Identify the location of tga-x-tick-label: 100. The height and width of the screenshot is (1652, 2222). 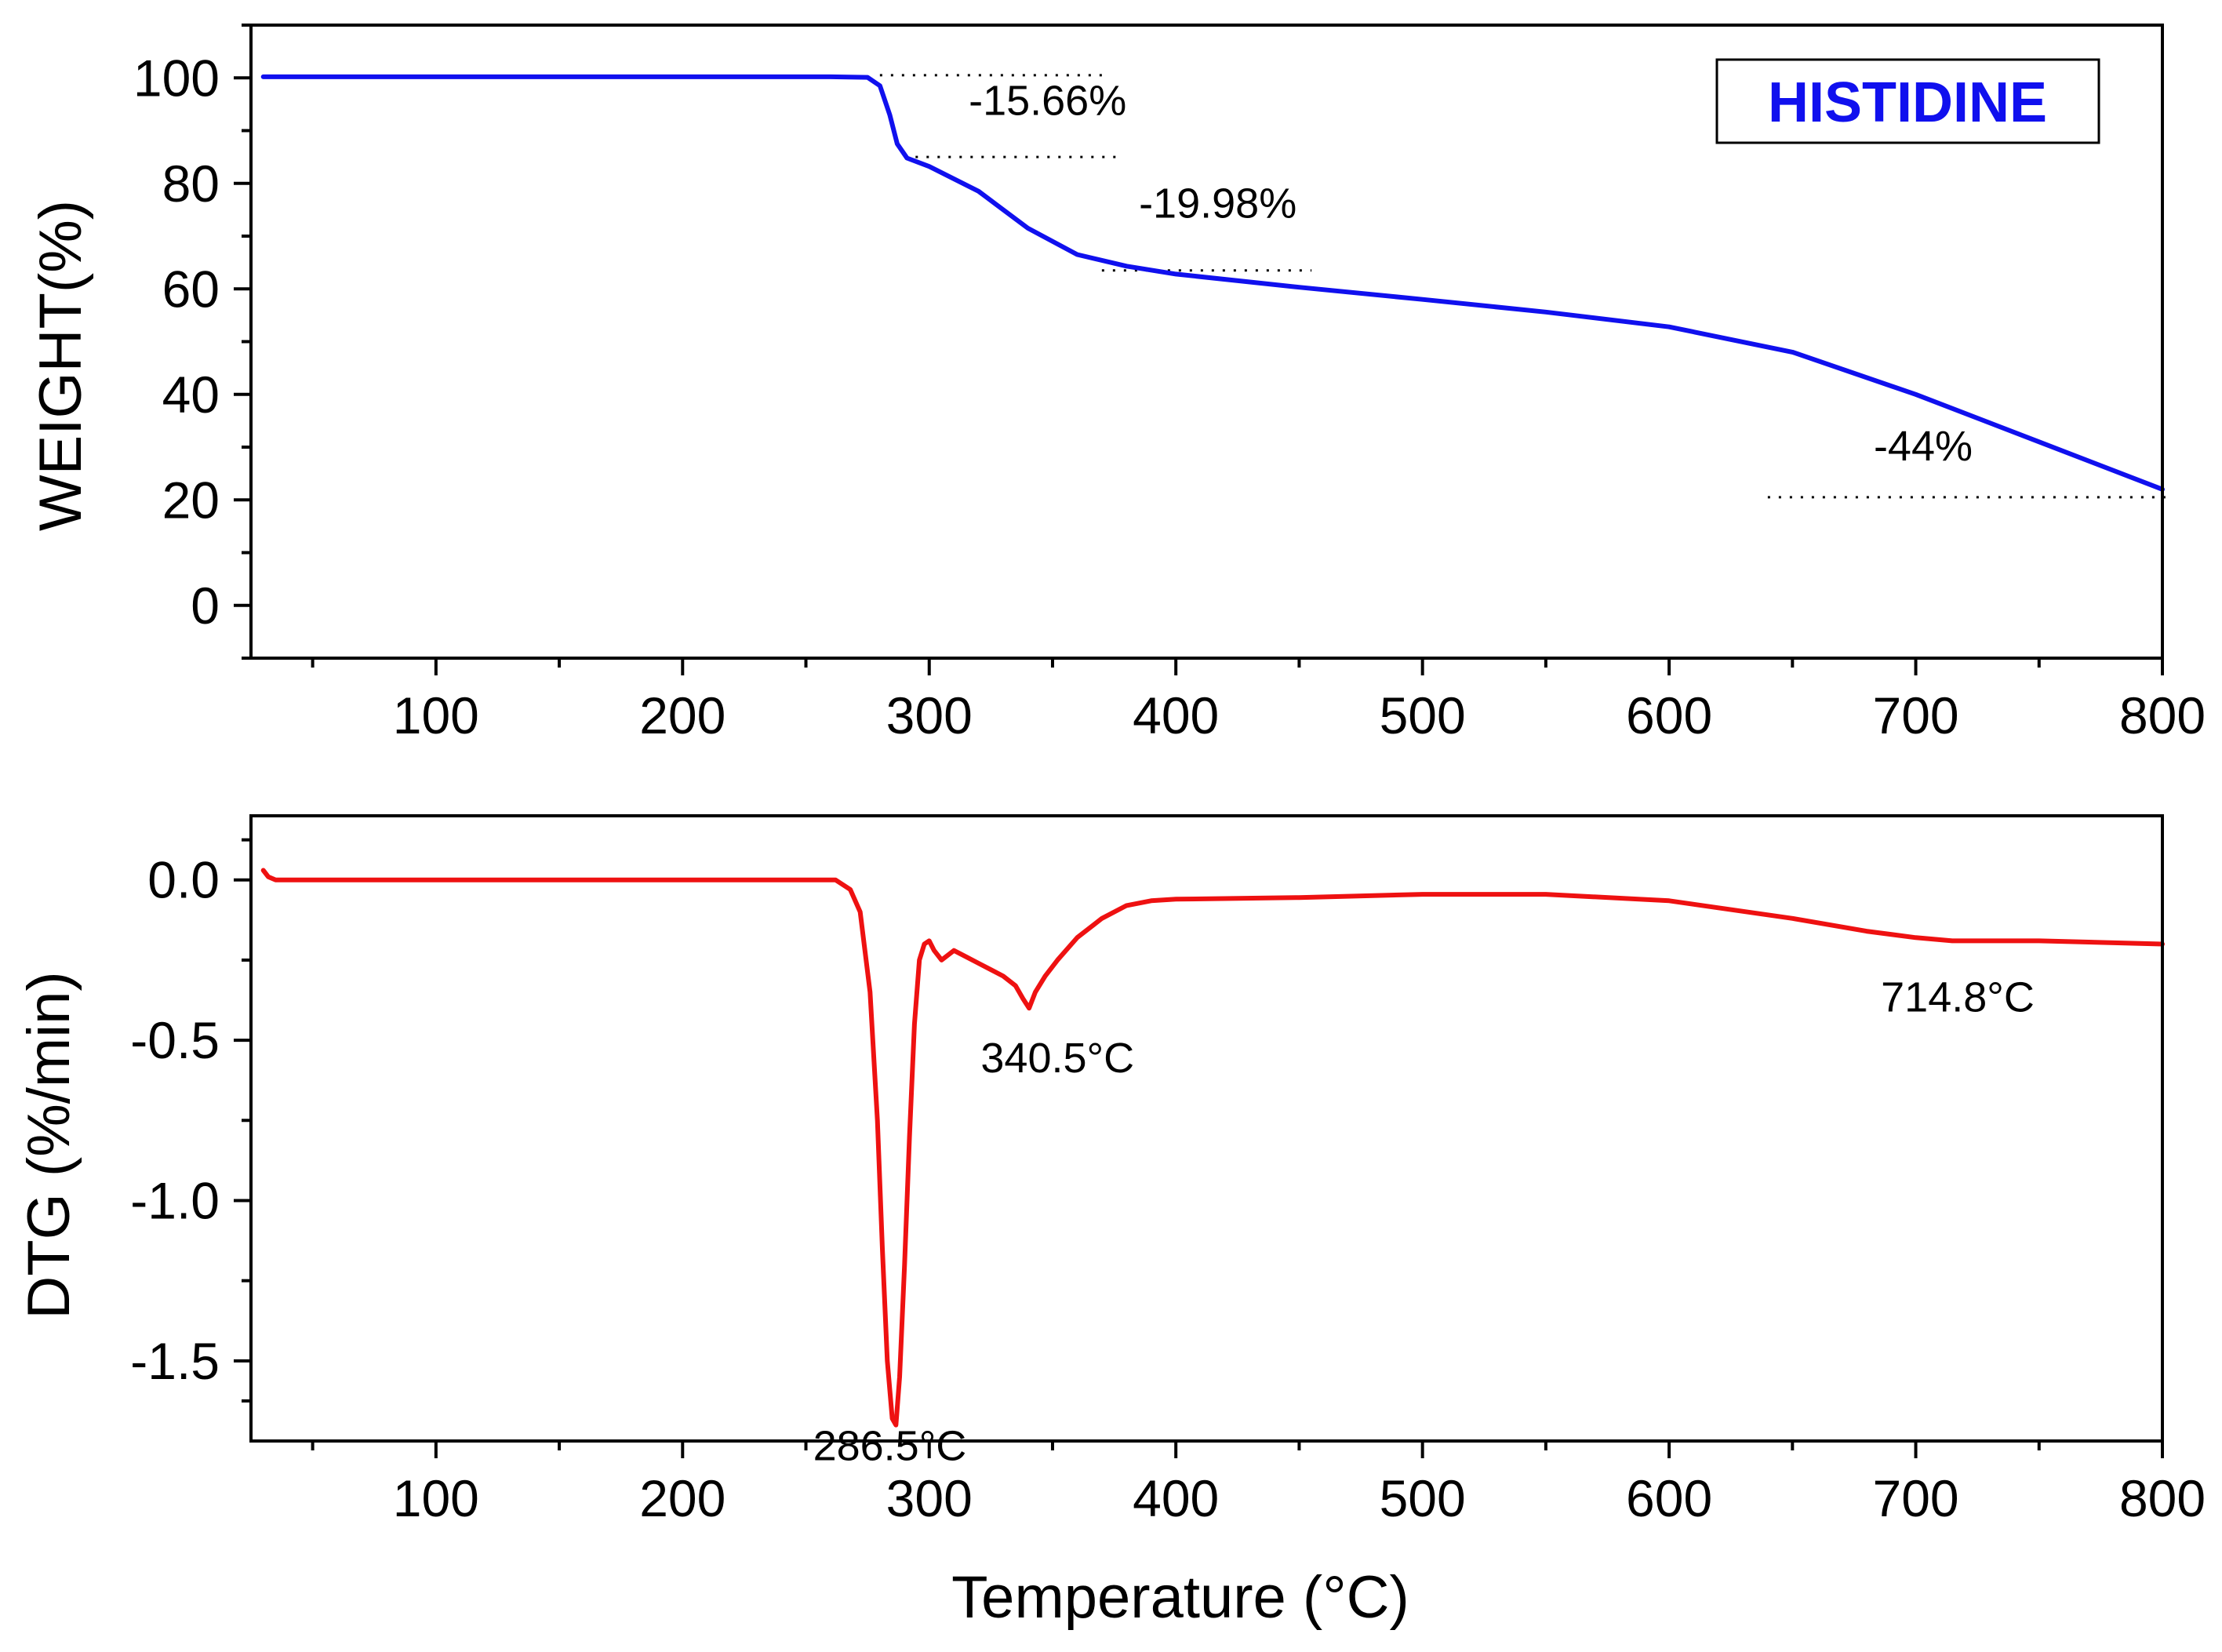
(436, 715).